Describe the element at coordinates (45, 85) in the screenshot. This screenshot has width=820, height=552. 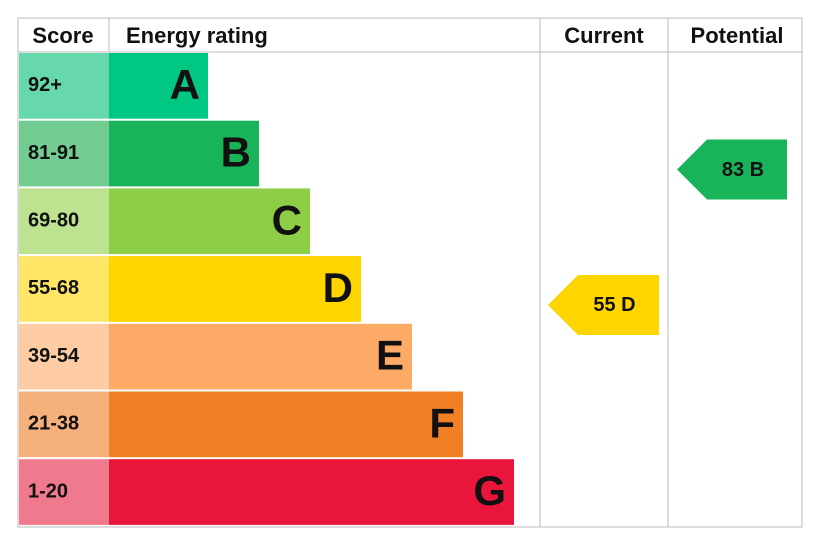
I see `score-range: 92+` at that location.